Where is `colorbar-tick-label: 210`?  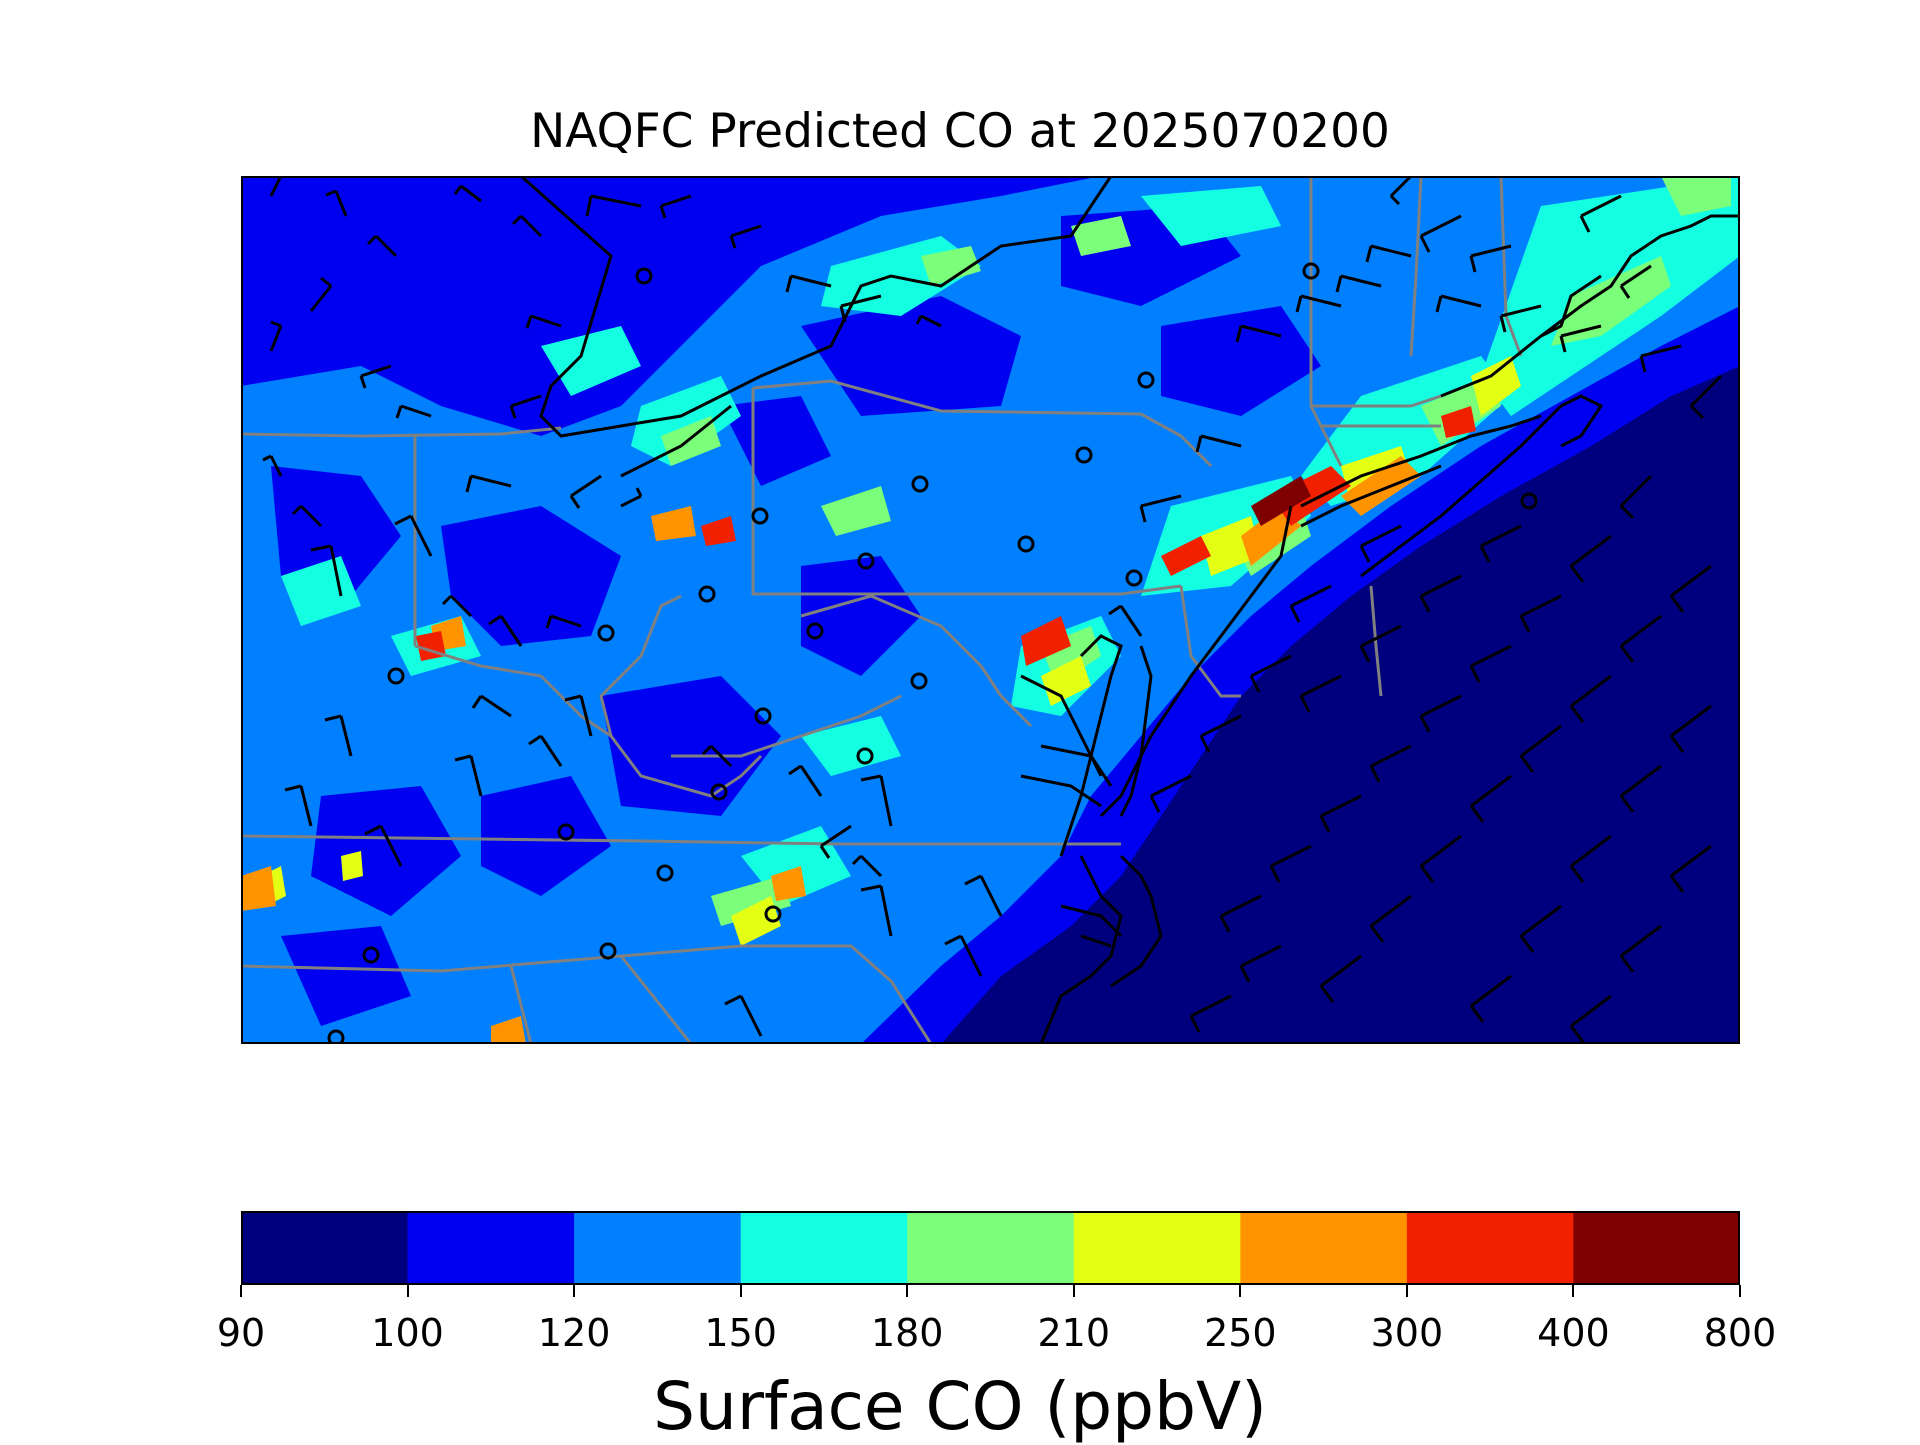 colorbar-tick-label: 210 is located at coordinates (1074, 1333).